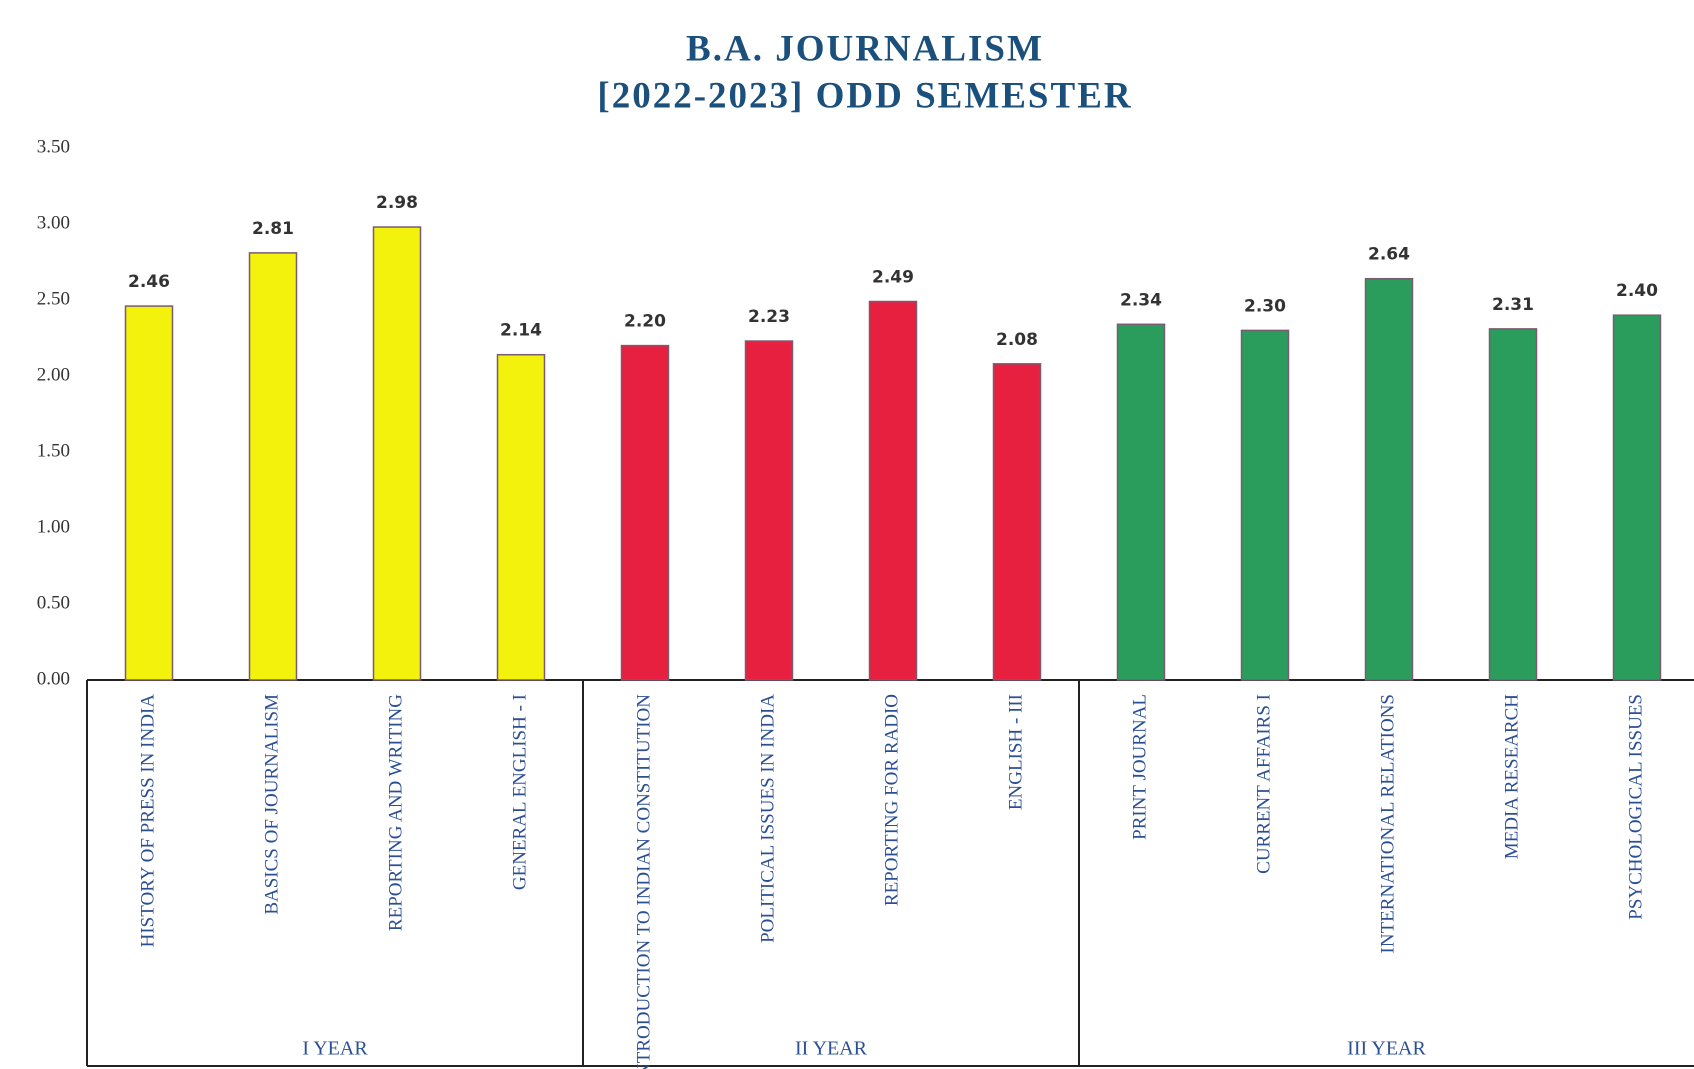 This screenshot has height=1069, width=1694. What do you see at coordinates (53, 450) in the screenshot?
I see `y-tick-label: 1.50` at bounding box center [53, 450].